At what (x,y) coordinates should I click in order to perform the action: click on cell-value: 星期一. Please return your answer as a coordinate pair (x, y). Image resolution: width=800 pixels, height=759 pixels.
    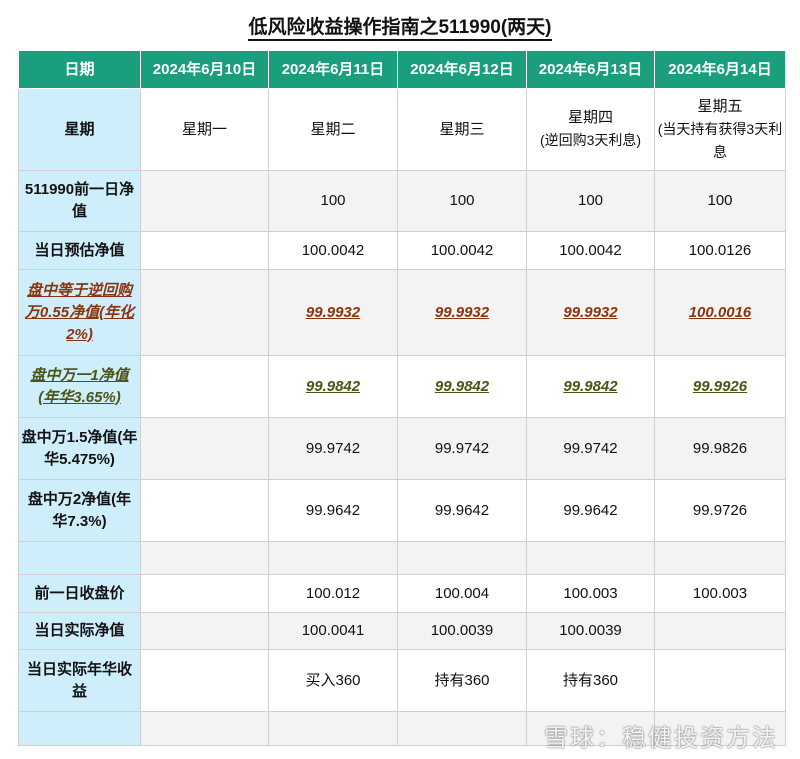
    Looking at the image, I should click on (204, 129).